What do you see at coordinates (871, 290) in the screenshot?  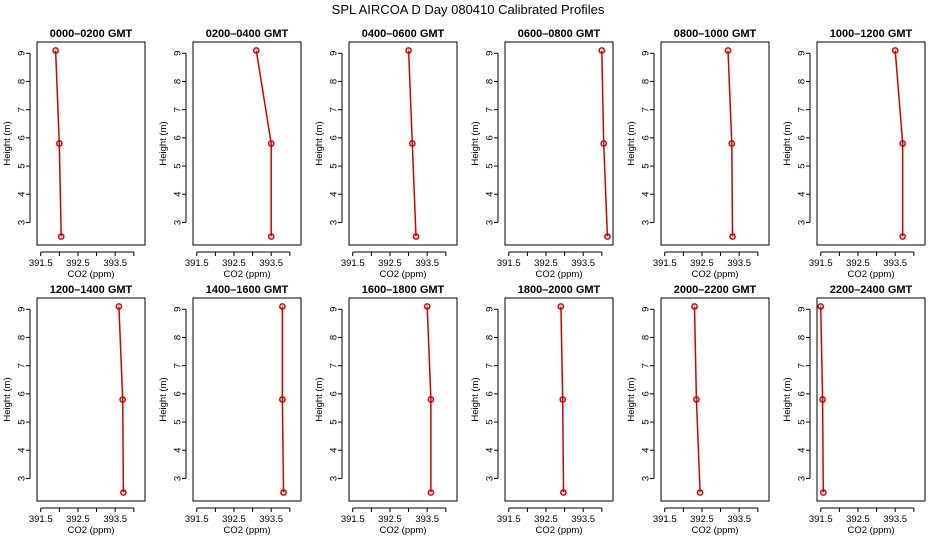 I see `panel-title: 2200–2400 GMT` at bounding box center [871, 290].